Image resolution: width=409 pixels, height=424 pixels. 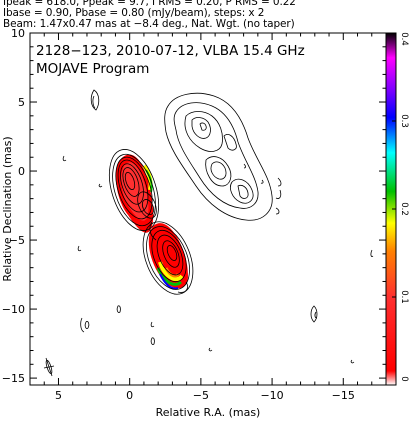 I want to click on x-axis-label: Relative R.A. (mas), so click(x=208, y=412).